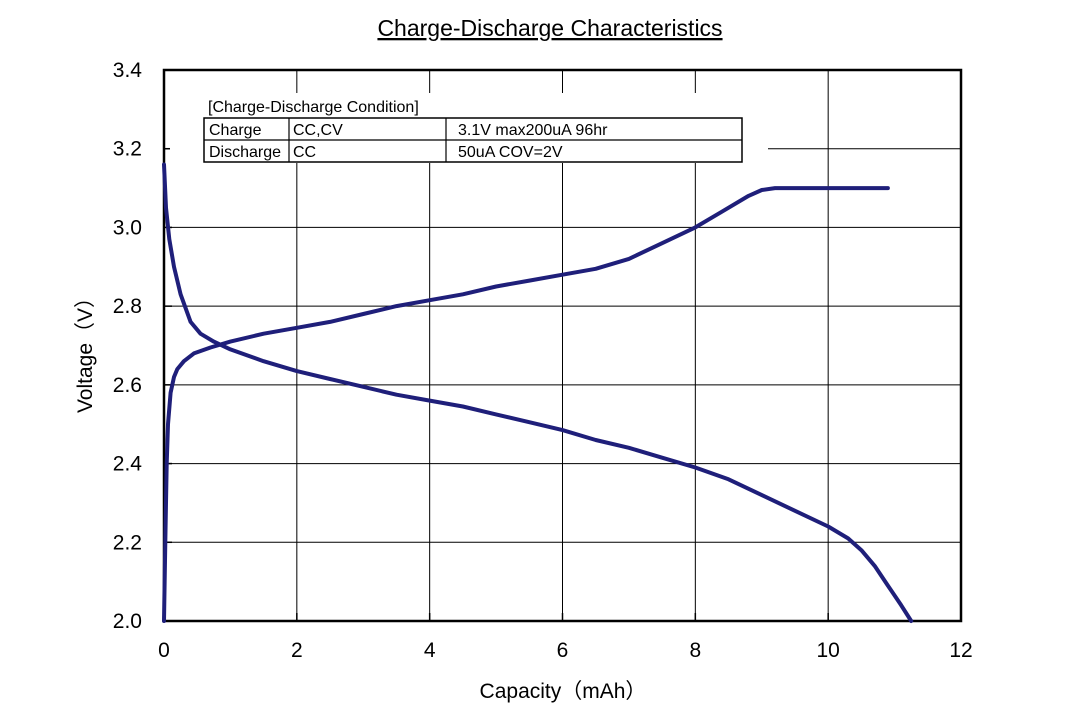  Describe the element at coordinates (827, 650) in the screenshot. I see `x-tick-label: 10` at that location.